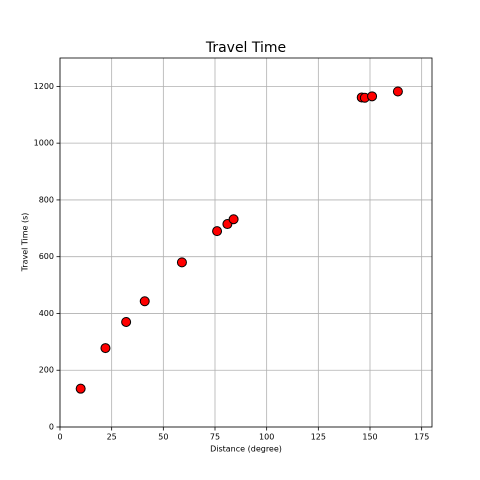 This screenshot has width=480, height=480. What do you see at coordinates (25, 243) in the screenshot?
I see `y-axis-label: Travel Time (s)` at bounding box center [25, 243].